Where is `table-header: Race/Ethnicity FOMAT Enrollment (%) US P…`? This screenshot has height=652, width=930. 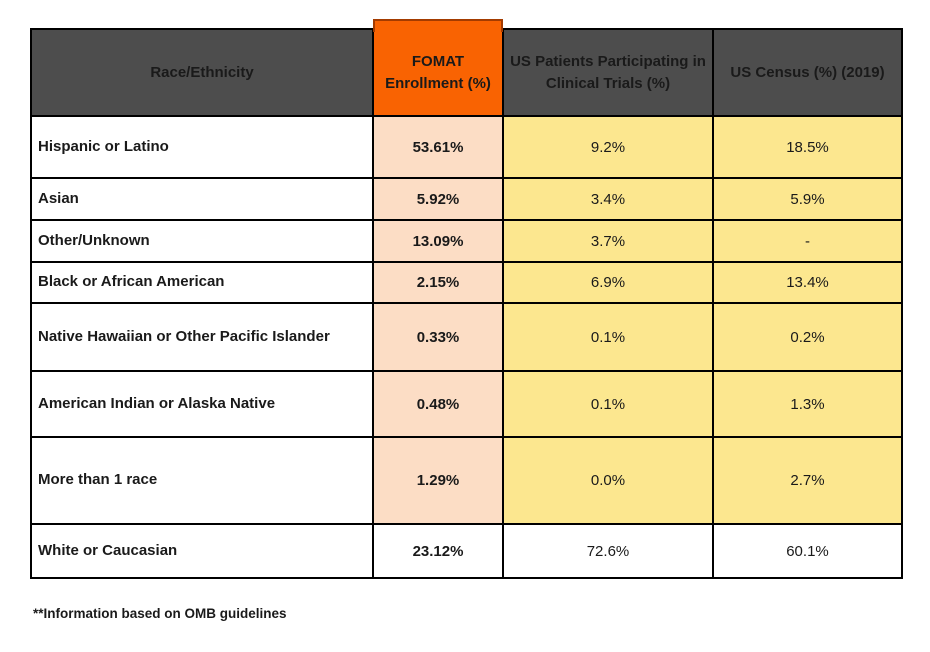
table-header: Race/Ethnicity FOMAT Enrollment (%) US P… is located at coordinates (466, 68).